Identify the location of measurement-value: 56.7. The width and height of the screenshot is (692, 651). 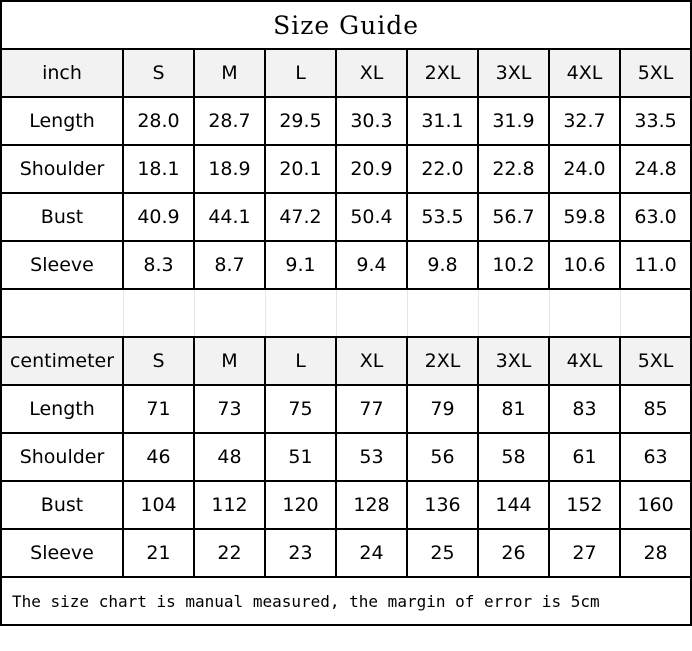
(513, 217).